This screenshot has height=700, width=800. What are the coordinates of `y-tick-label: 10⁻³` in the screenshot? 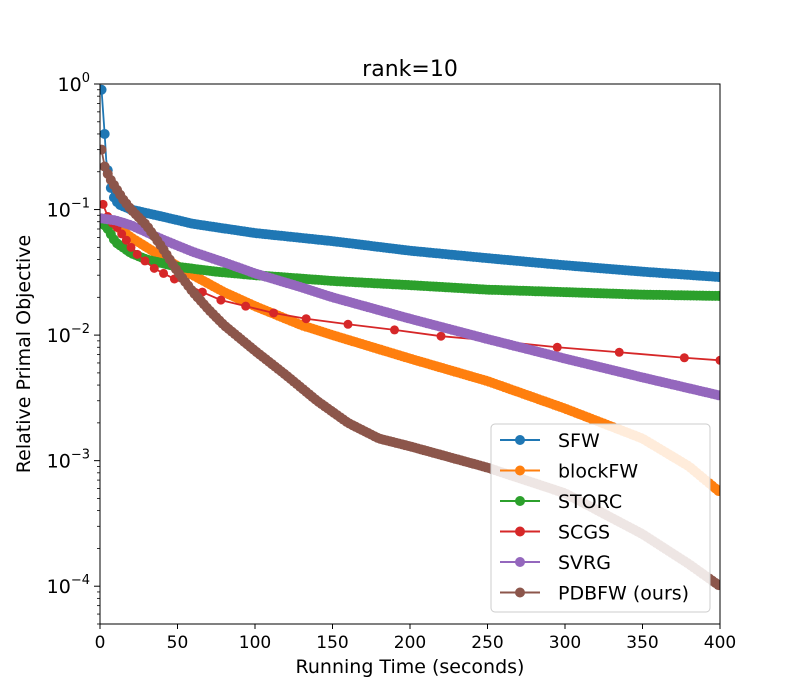 It's located at (68, 460).